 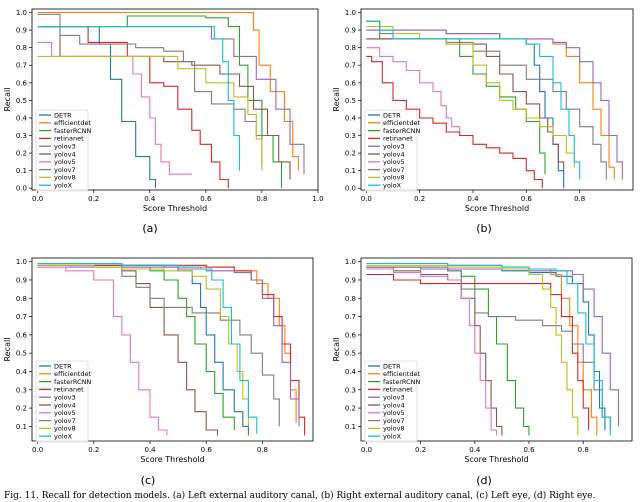 What do you see at coordinates (484, 480) in the screenshot?
I see `panel-label: (d)` at bounding box center [484, 480].